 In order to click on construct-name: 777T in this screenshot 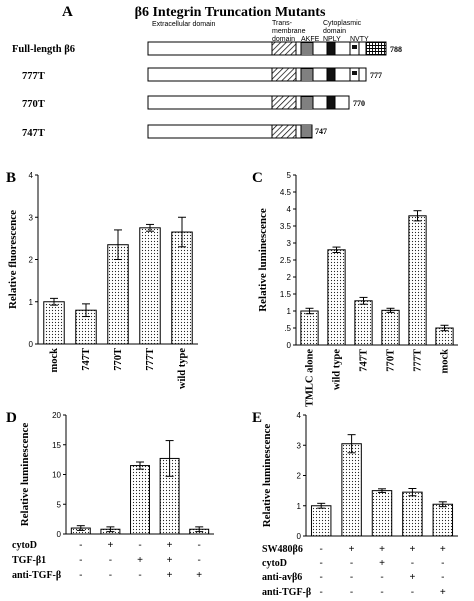, I will do `click(33, 76)`.